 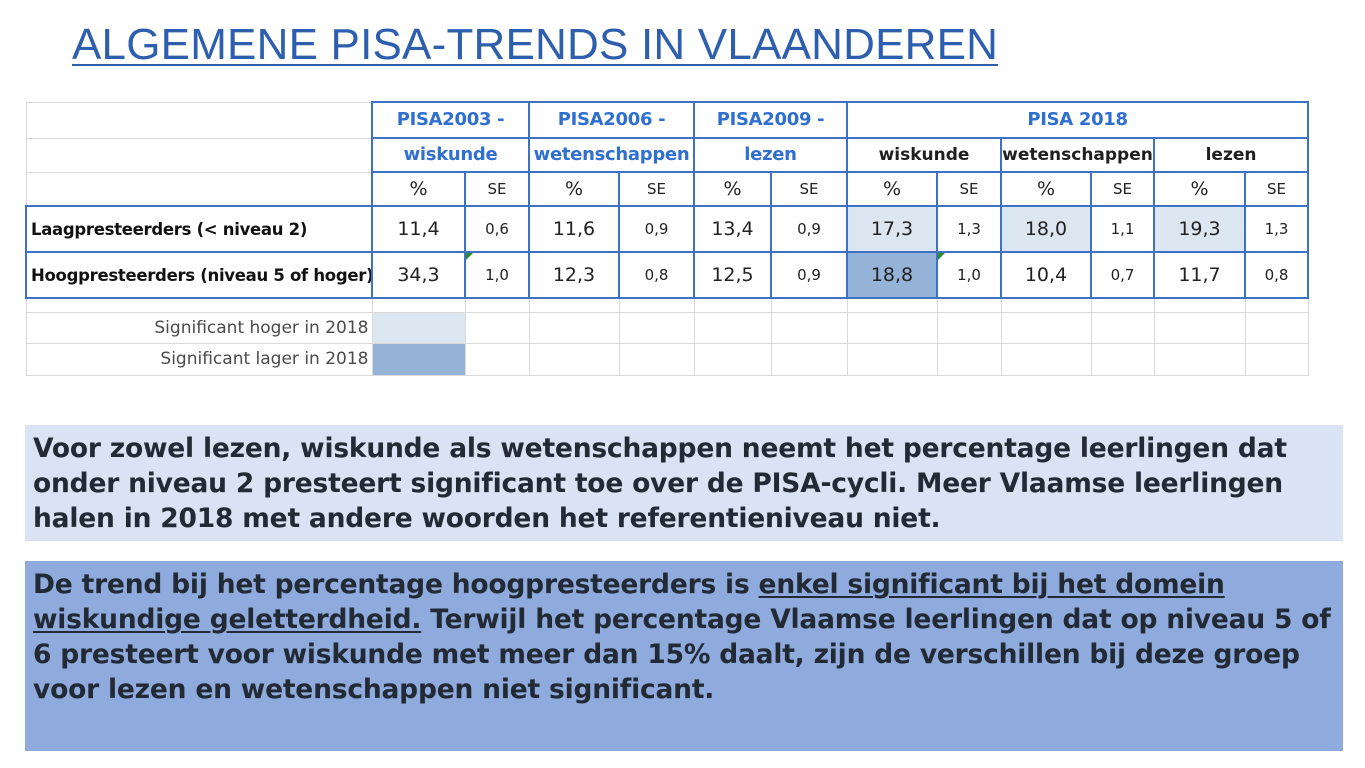 What do you see at coordinates (667, 359) in the screenshot?
I see `legend-row-lower: Significant lager in 2018` at bounding box center [667, 359].